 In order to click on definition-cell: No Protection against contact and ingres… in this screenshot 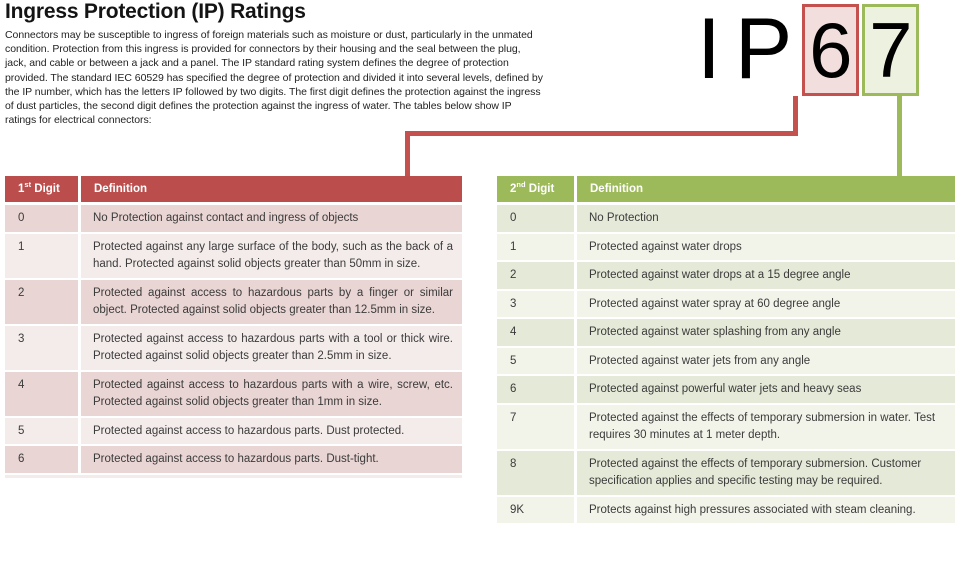, I will do `click(271, 219)`.